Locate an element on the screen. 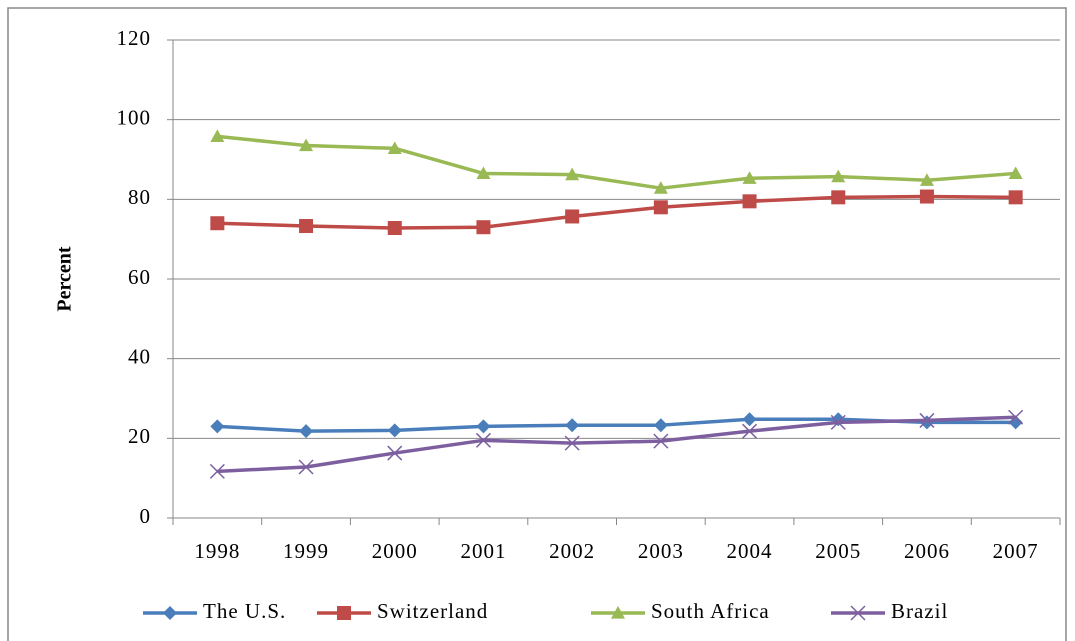  legend-label: Switzerland is located at coordinates (432, 611).